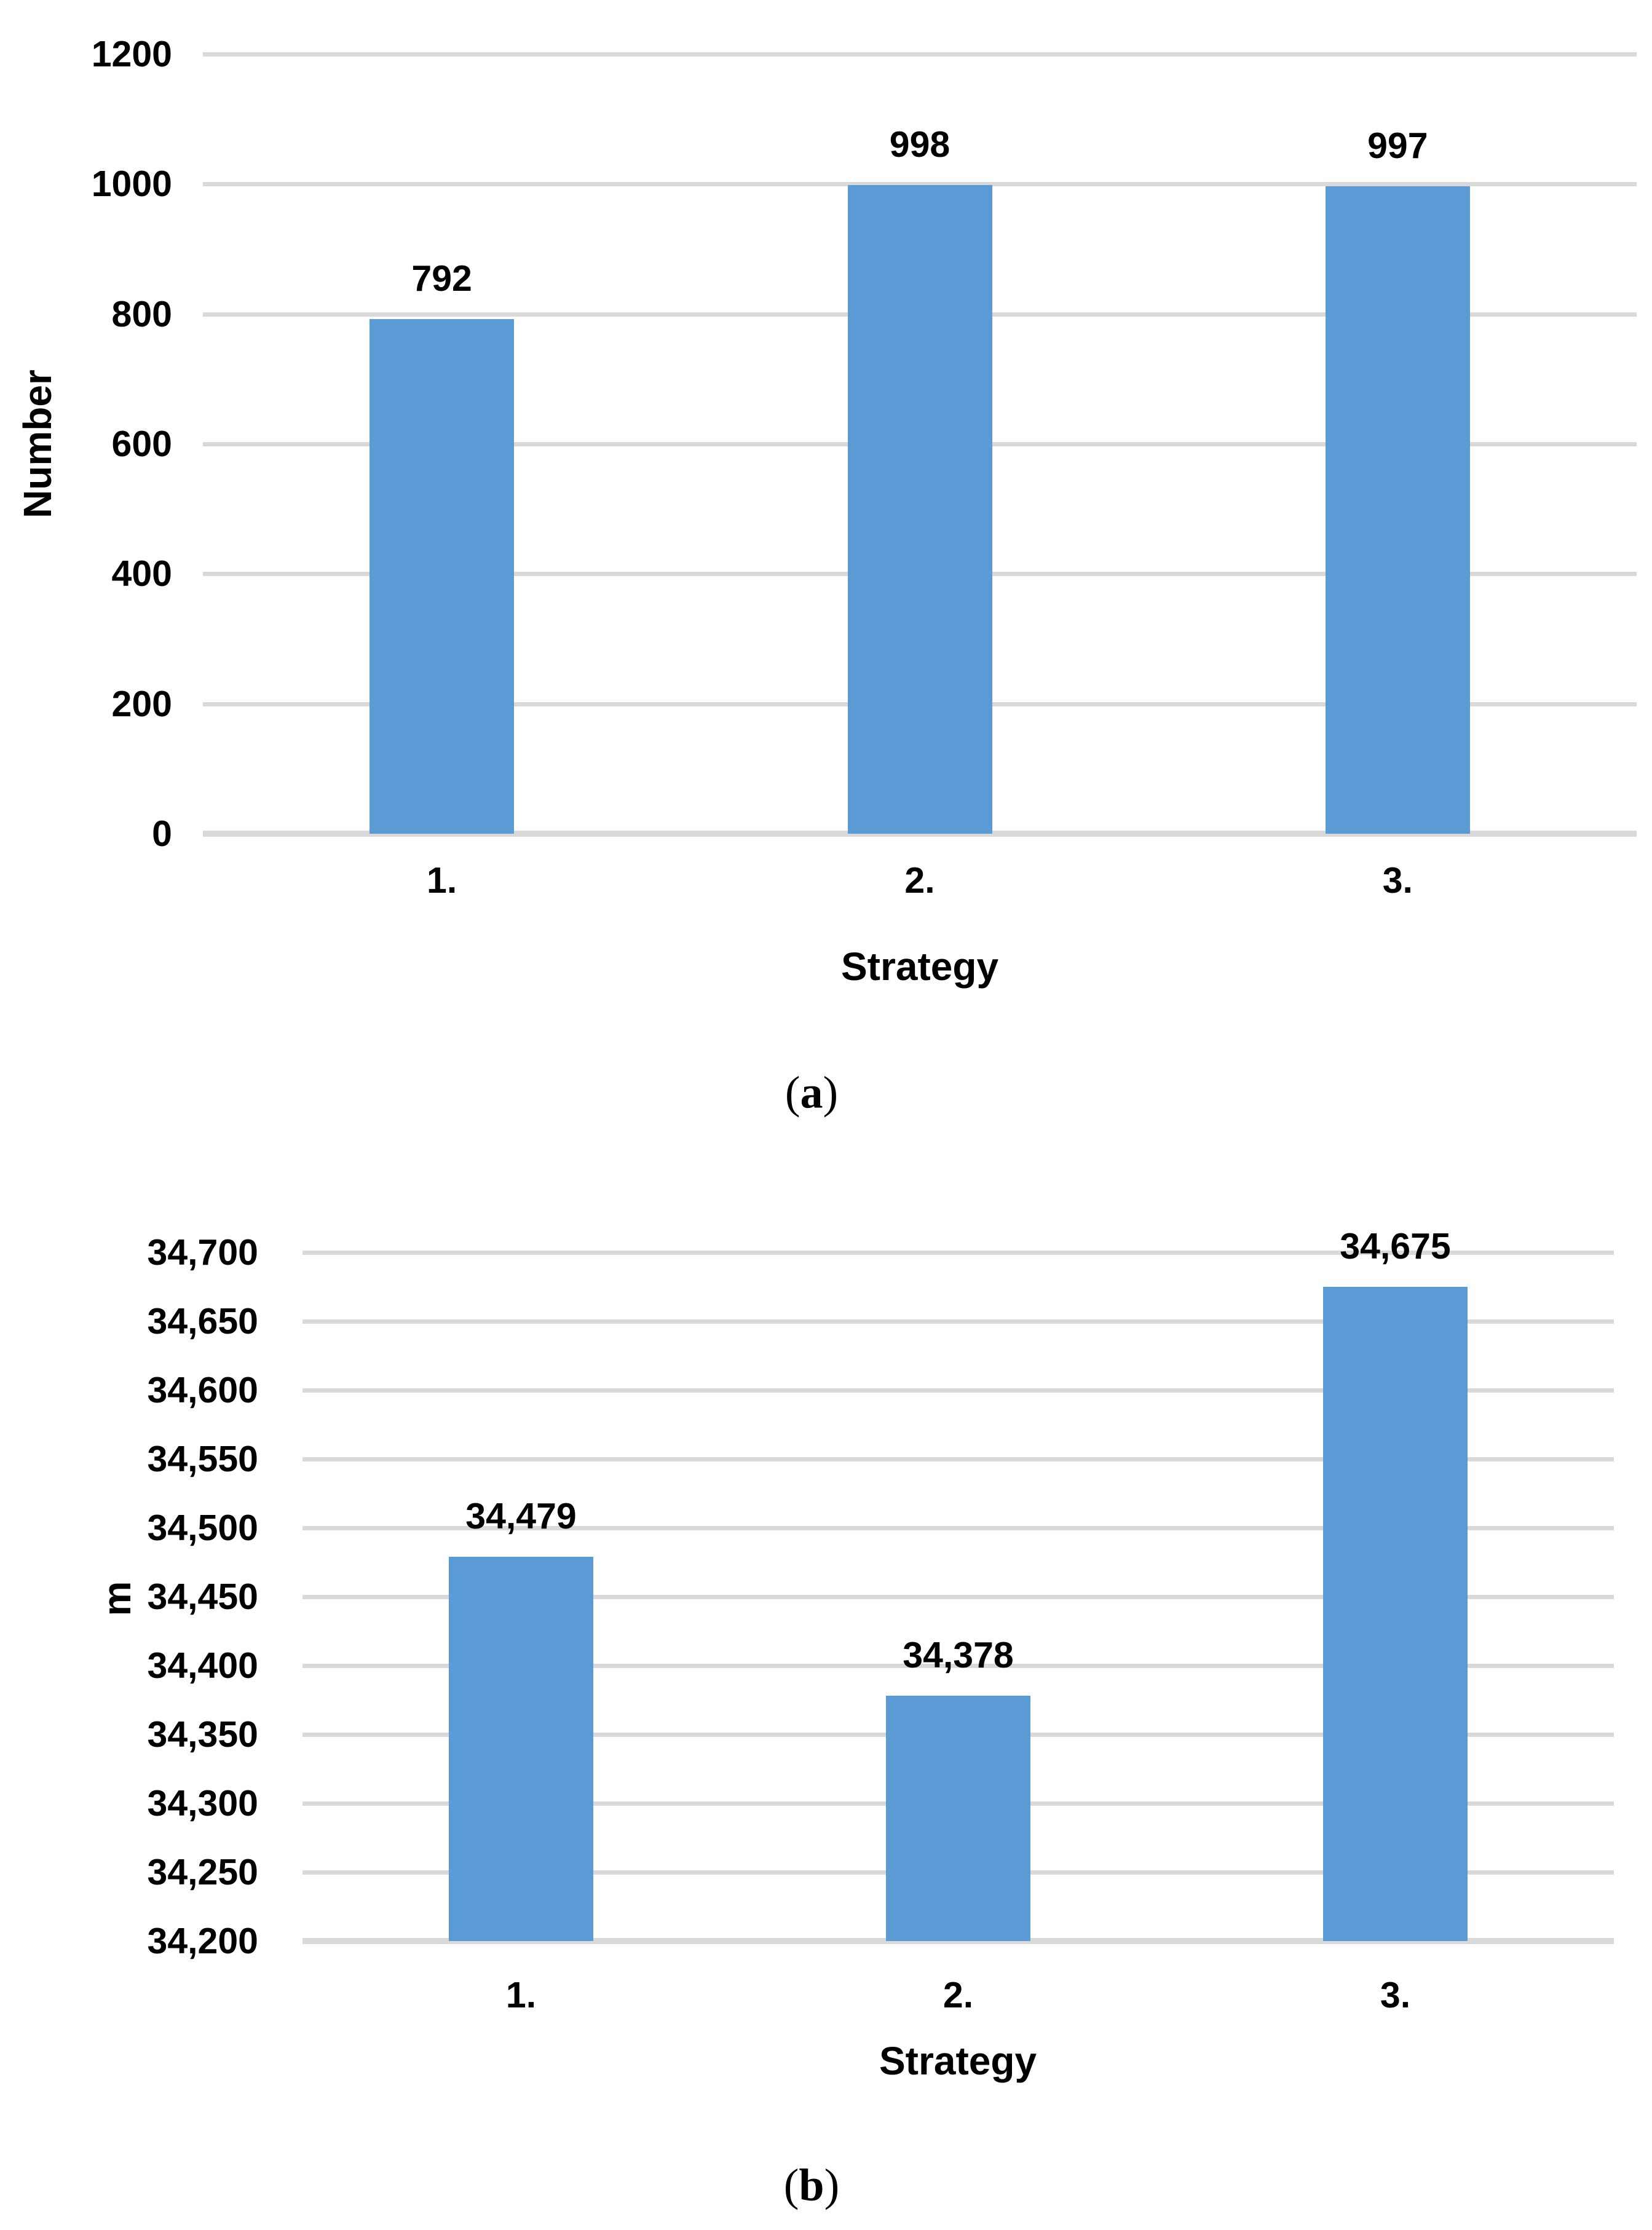 This screenshot has height=2230, width=1652. I want to click on y-tick-label: 34,400, so click(202, 1665).